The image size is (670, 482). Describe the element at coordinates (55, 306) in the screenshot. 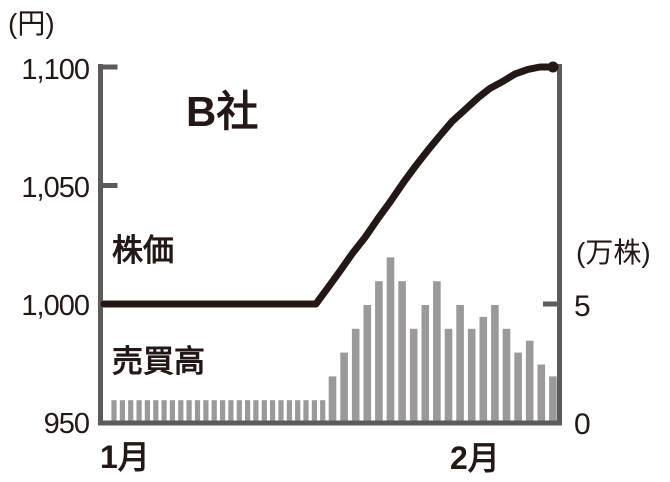

I see `y-tick-label-1000: 1,000` at that location.